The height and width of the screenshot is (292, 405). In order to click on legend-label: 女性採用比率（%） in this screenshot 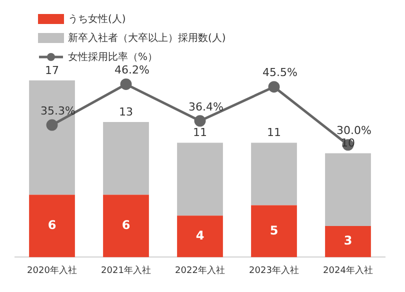, I will do `click(113, 57)`.